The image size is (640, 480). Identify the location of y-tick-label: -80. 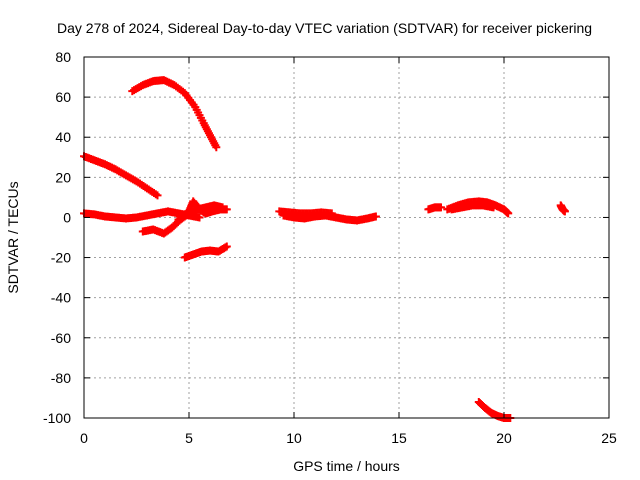
(61, 378).